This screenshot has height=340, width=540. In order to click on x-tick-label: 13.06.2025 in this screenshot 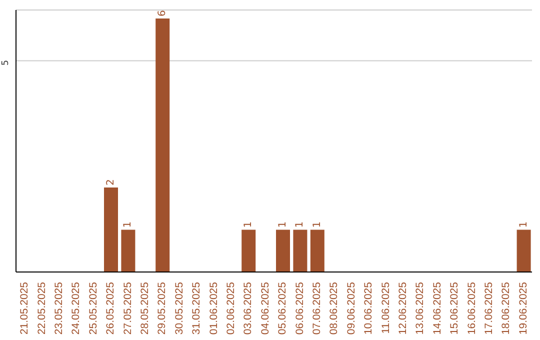, I will do `click(420, 308)`.